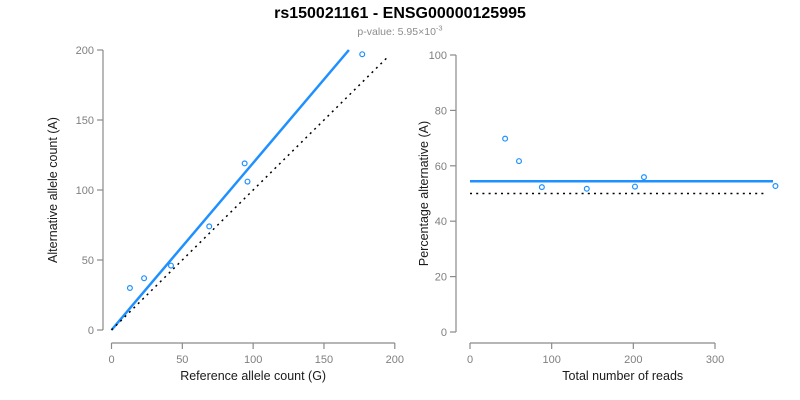 Image resolution: width=800 pixels, height=400 pixels. I want to click on plot-subtitle: p-value: 5.95×10-3, so click(400, 30).